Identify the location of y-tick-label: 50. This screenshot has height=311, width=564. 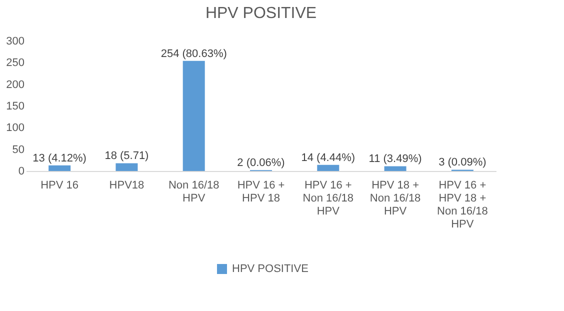
(18, 150).